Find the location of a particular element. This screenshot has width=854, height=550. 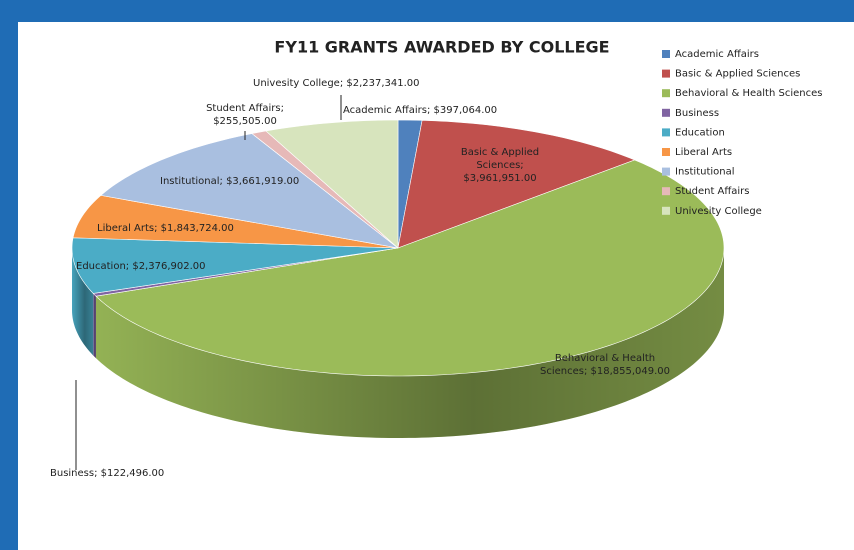

legend-label: Academic Affairs is located at coordinates (717, 54).